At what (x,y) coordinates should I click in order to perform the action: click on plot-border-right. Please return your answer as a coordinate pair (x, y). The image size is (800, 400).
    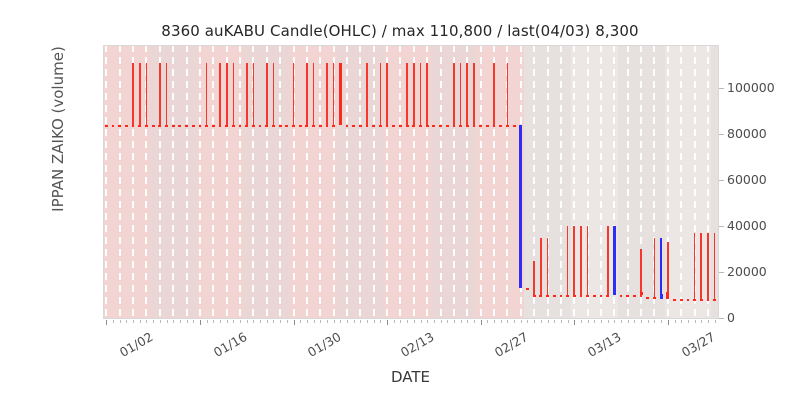
    Looking at the image, I should click on (718, 182).